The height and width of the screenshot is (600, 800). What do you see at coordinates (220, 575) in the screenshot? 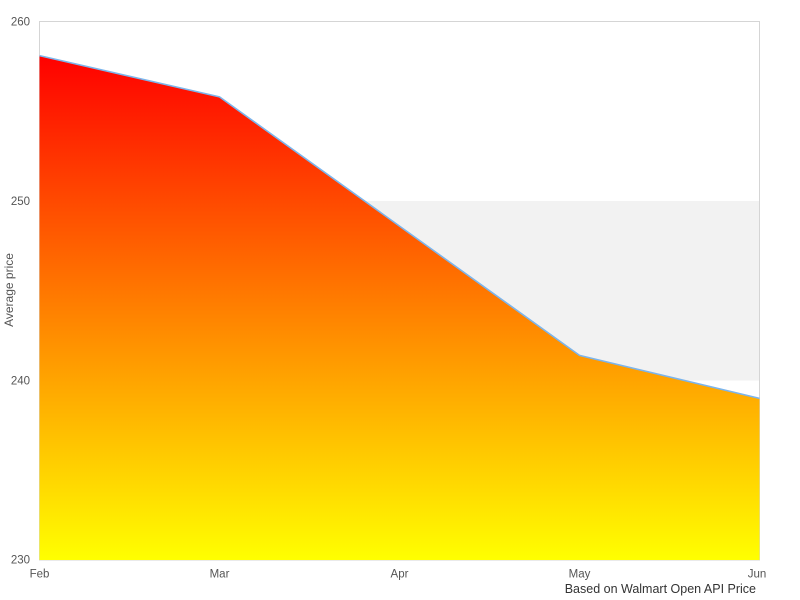
I see `x-tick-label-mar: Mar` at bounding box center [220, 575].